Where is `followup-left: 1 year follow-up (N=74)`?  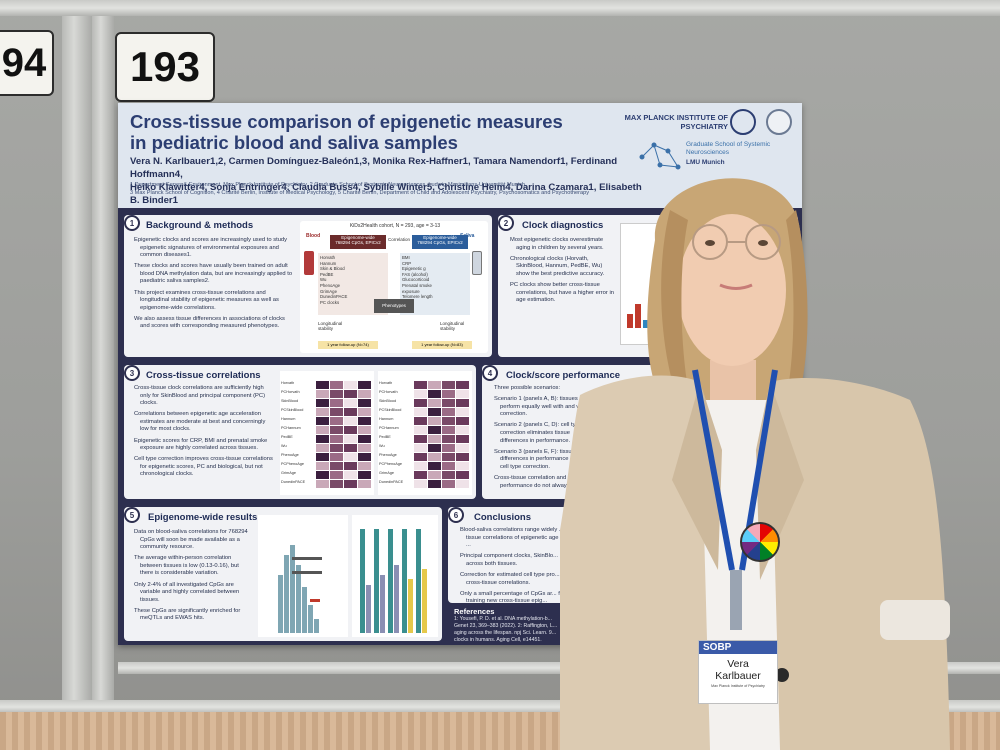
followup-left: 1 year follow-up (N=74) is located at coordinates (348, 345).